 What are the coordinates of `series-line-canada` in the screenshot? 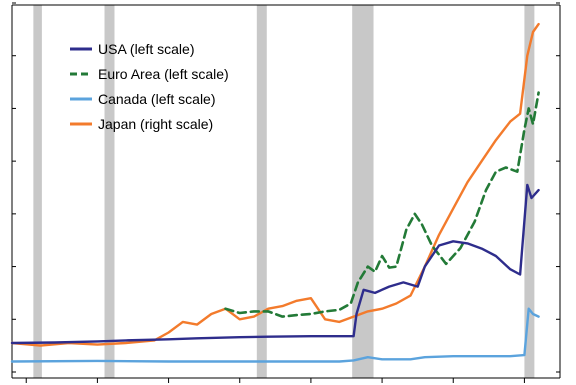 It's located at (275, 335).